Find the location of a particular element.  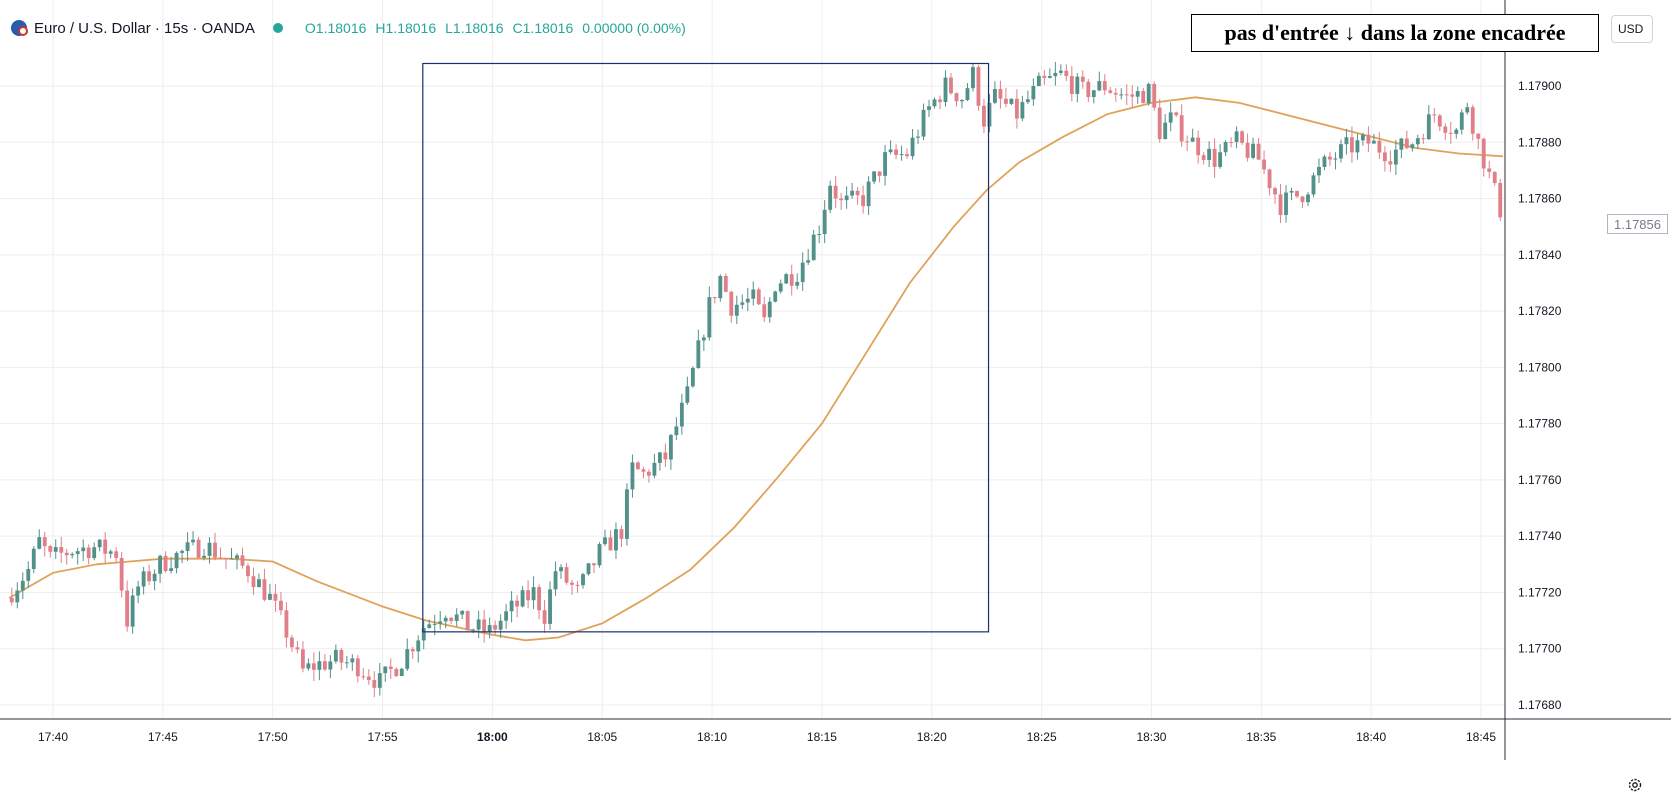

x-tick-label: 18:25 is located at coordinates (1042, 737).